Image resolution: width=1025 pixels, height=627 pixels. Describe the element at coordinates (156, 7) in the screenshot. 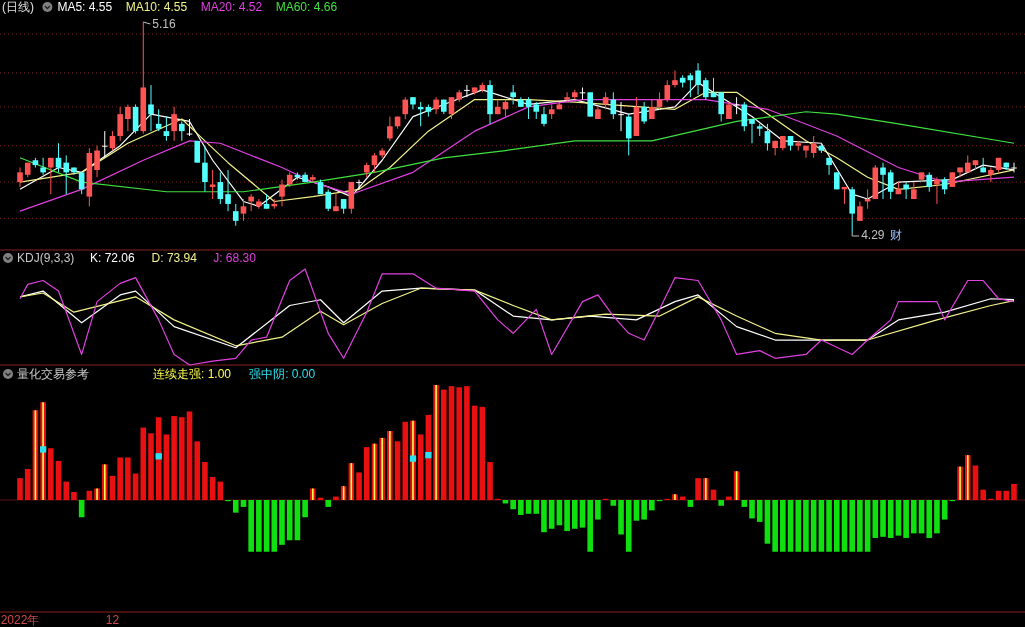

I see `text: MA10: 4.55` at that location.